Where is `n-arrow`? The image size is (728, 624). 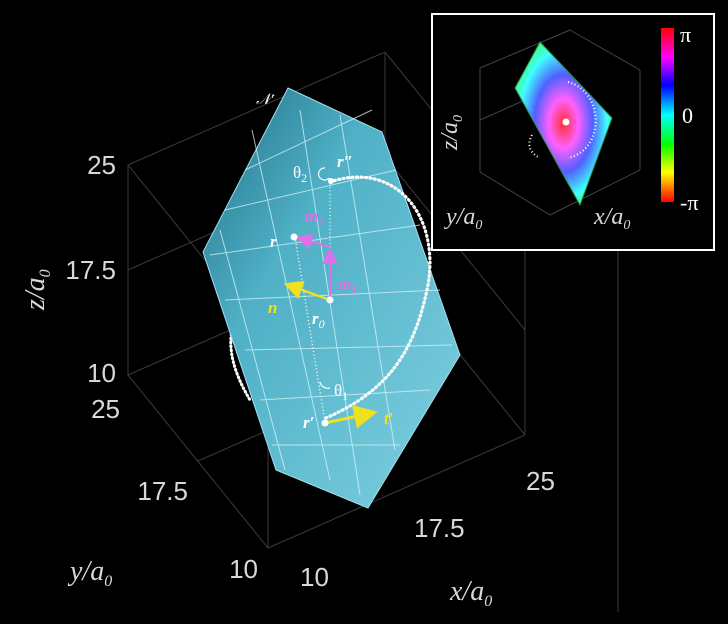
n-arrow is located at coordinates (307, 291).